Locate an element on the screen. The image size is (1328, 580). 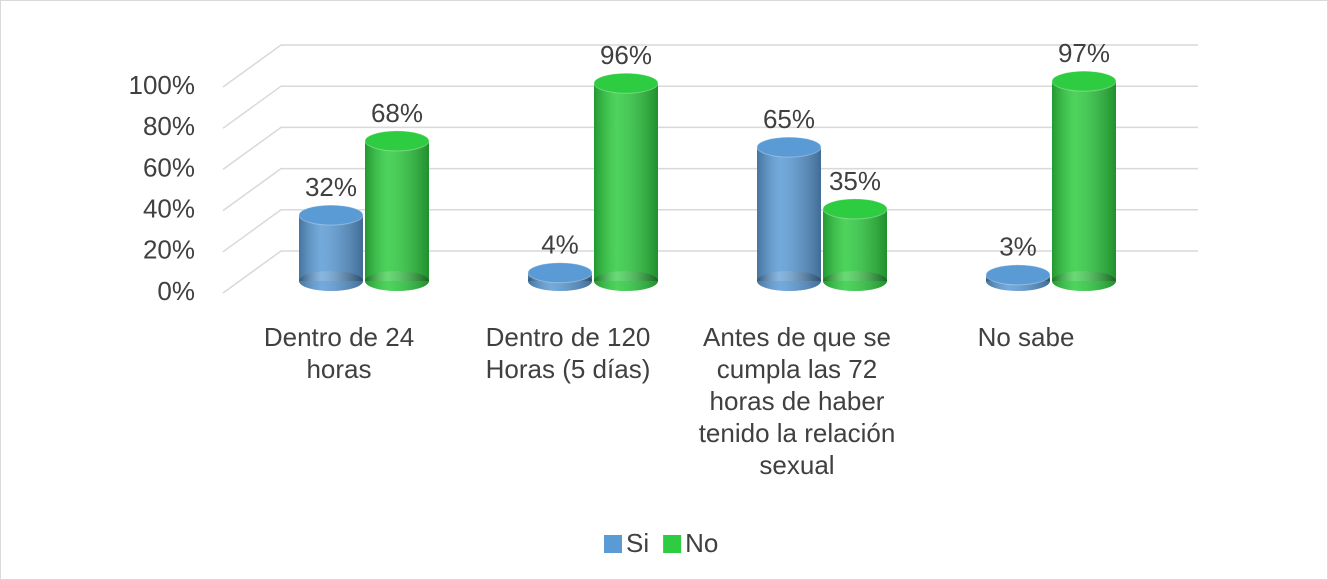
value-label: 65% is located at coordinates (789, 119).